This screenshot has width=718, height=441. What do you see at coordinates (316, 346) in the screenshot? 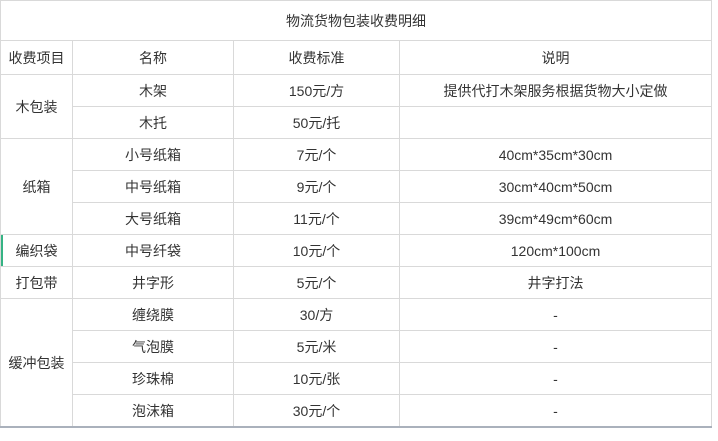
I see `price-cell: 5元/米` at bounding box center [316, 346].